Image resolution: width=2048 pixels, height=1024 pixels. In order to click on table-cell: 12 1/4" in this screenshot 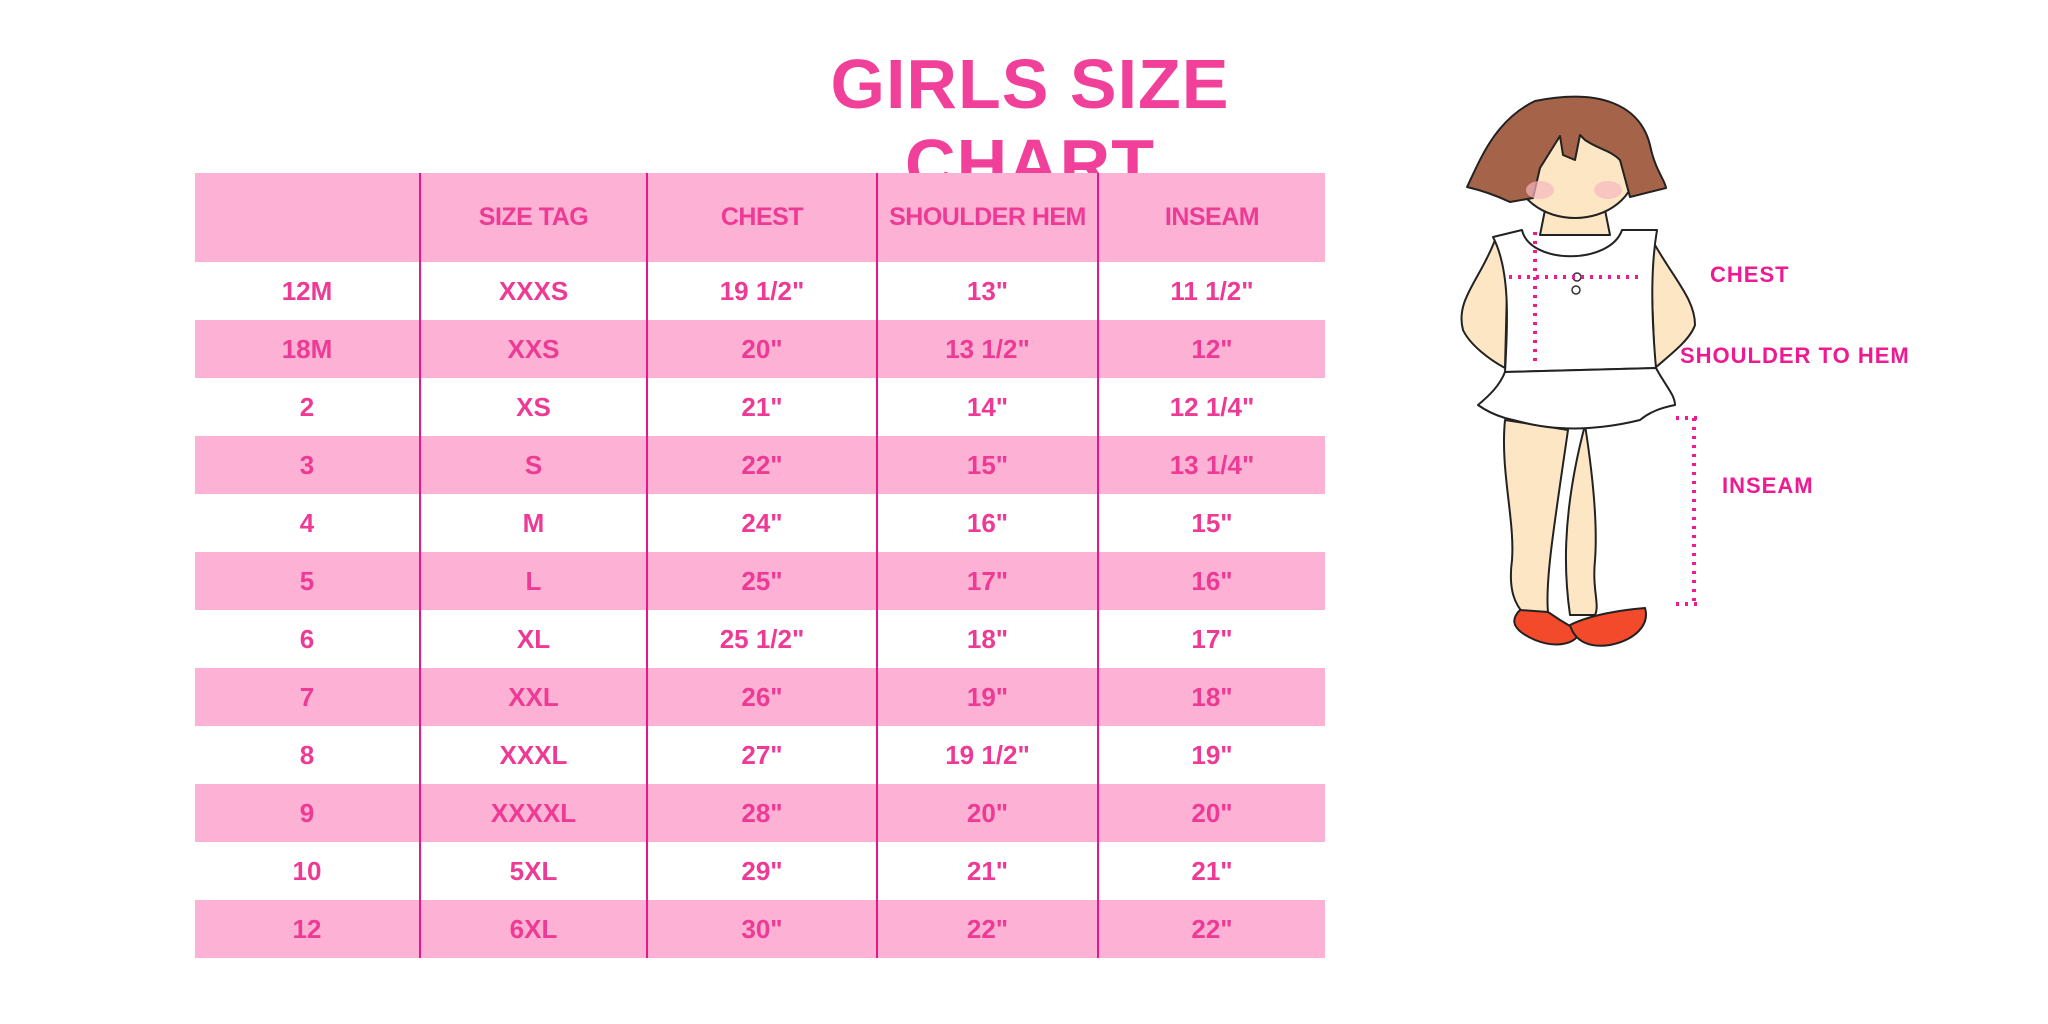, I will do `click(1211, 407)`.